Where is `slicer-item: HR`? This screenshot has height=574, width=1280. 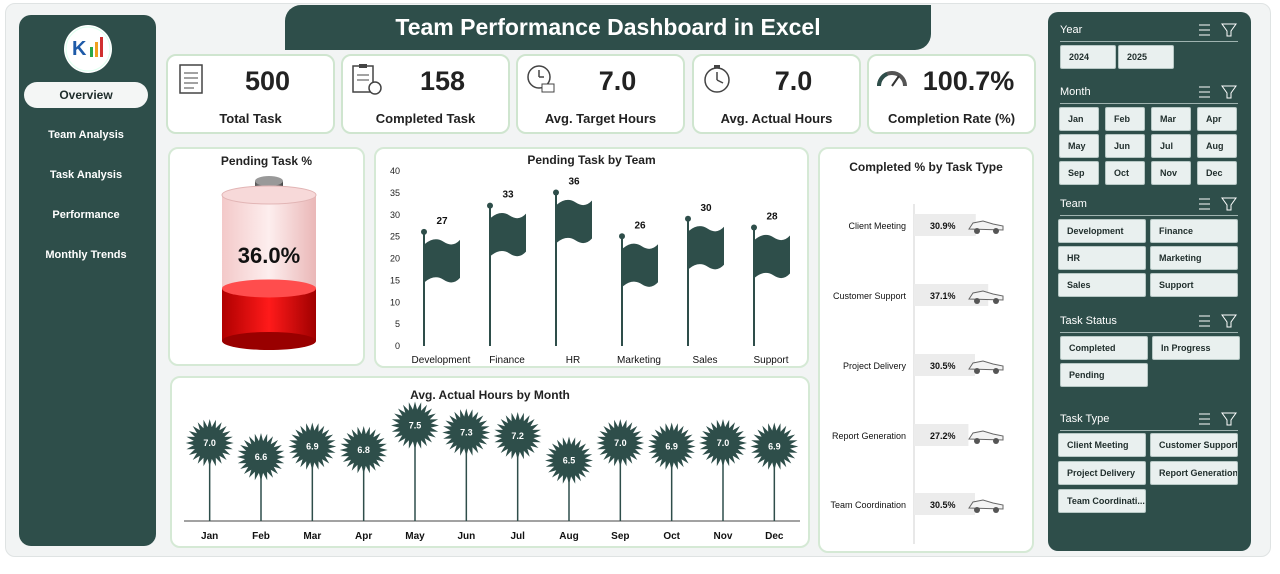 slicer-item: HR is located at coordinates (1102, 258).